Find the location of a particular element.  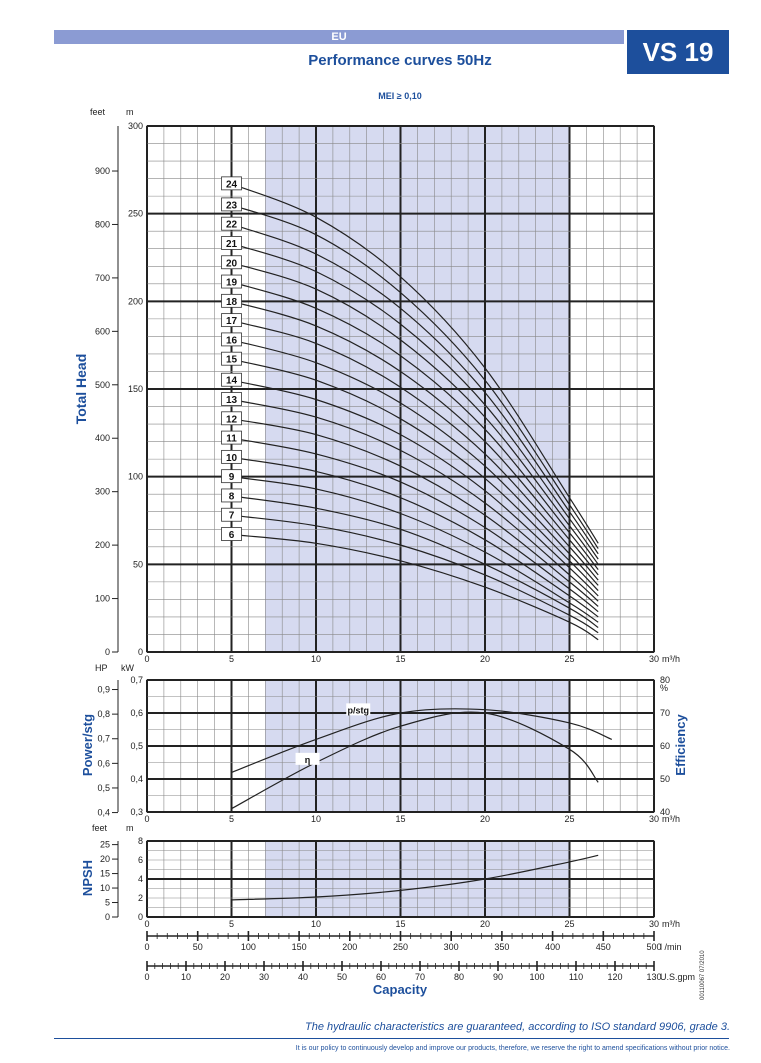

usgpm-tick-label: 50 is located at coordinates (342, 977).